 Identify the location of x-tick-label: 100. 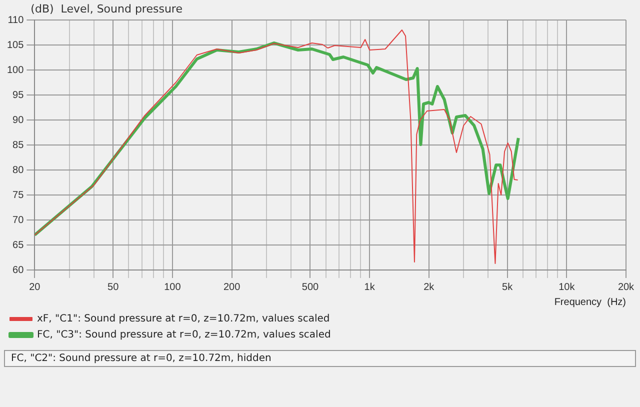
(173, 287).